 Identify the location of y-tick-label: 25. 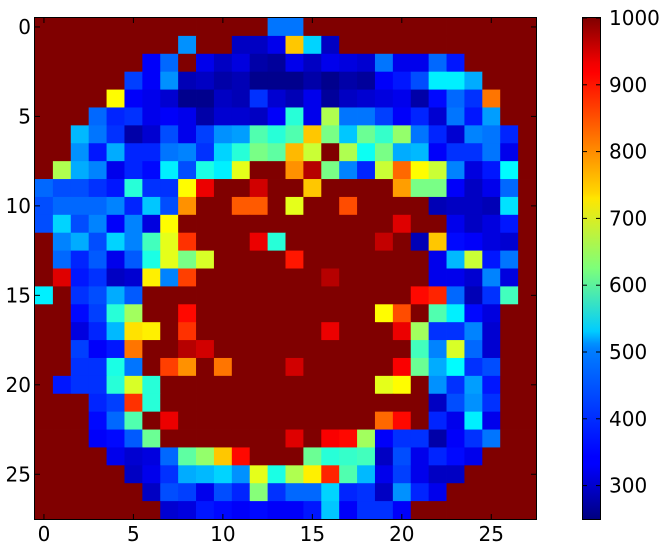
(18, 474).